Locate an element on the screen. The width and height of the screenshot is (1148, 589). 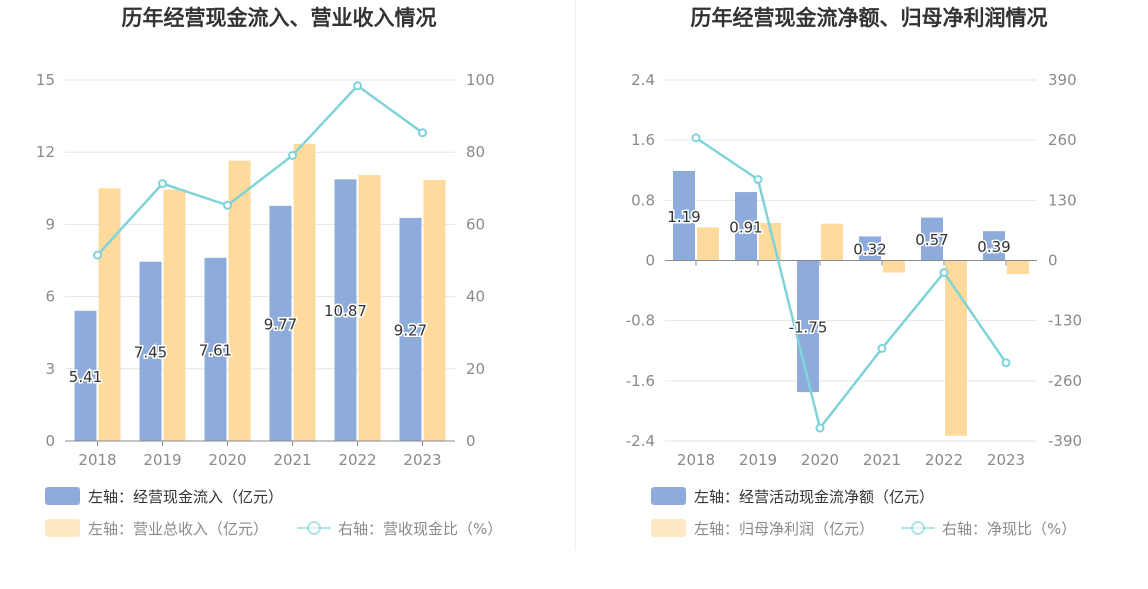
x-tick-label: 2021 is located at coordinates (882, 460).